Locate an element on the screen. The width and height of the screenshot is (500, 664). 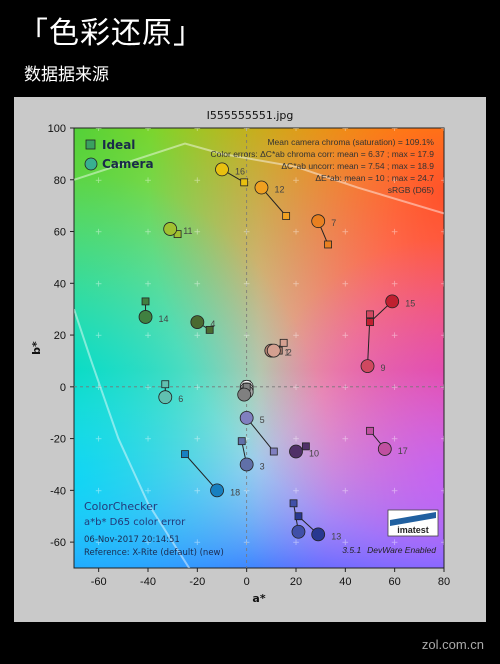
legend-camera-label: Camera is located at coordinates (128, 164).